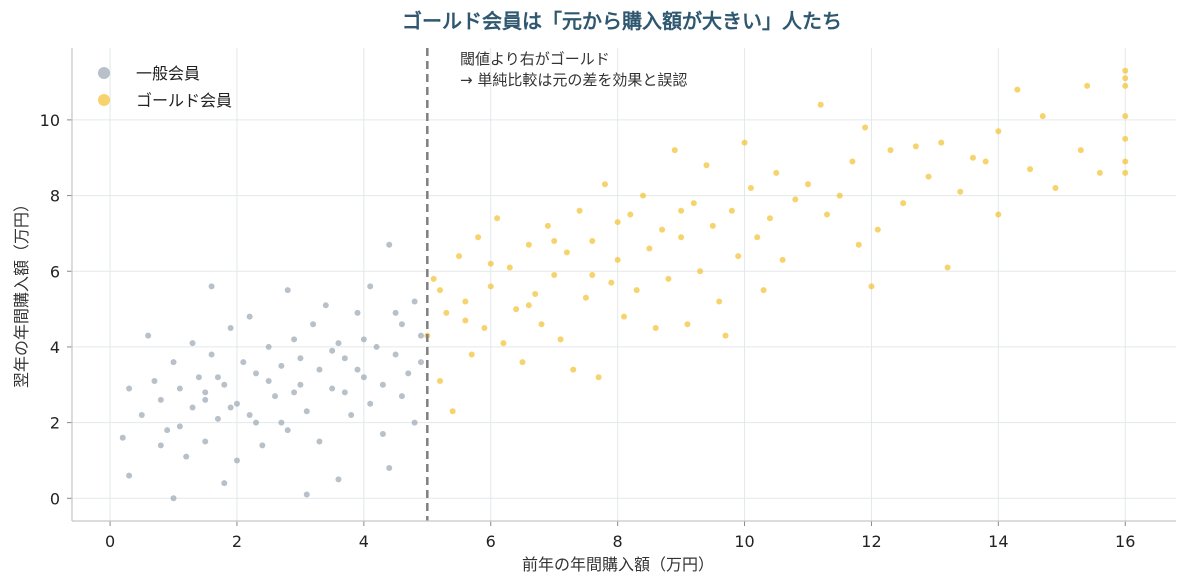 This screenshot has height=587, width=1188. What do you see at coordinates (55, 271) in the screenshot?
I see `y-tick-label: 6` at bounding box center [55, 271].